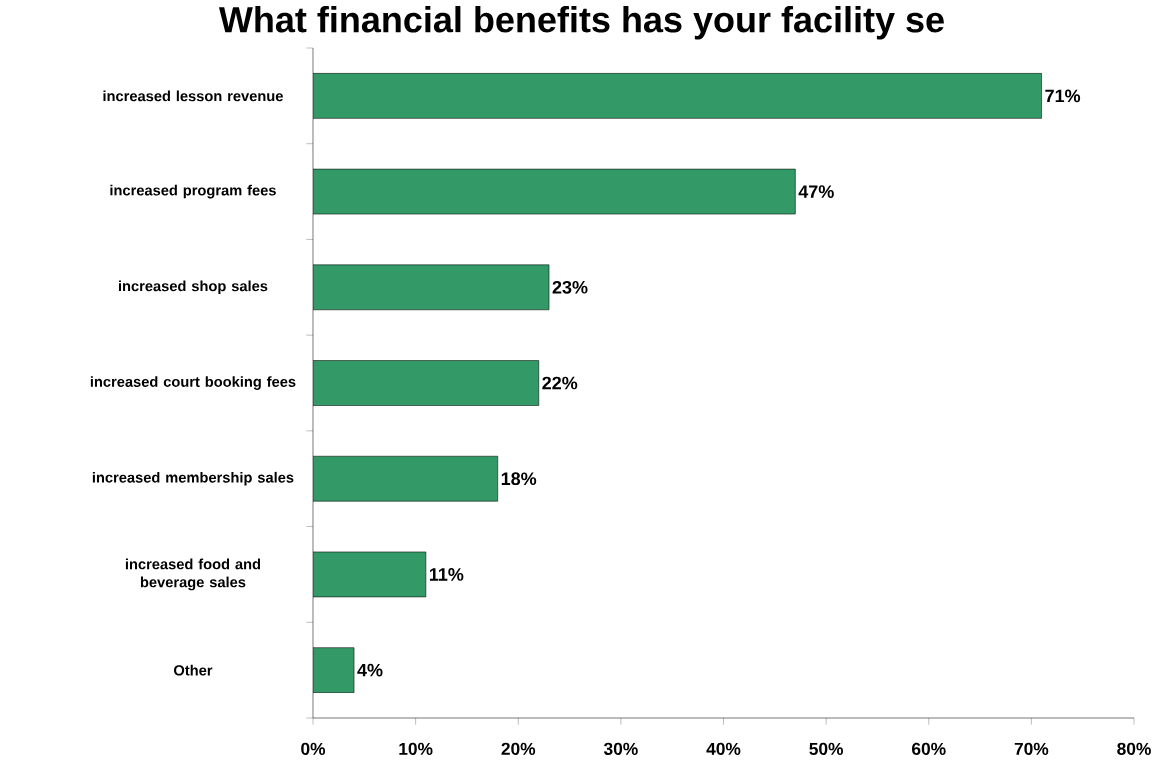 The width and height of the screenshot is (1164, 776). I want to click on data-label: 47%, so click(816, 191).